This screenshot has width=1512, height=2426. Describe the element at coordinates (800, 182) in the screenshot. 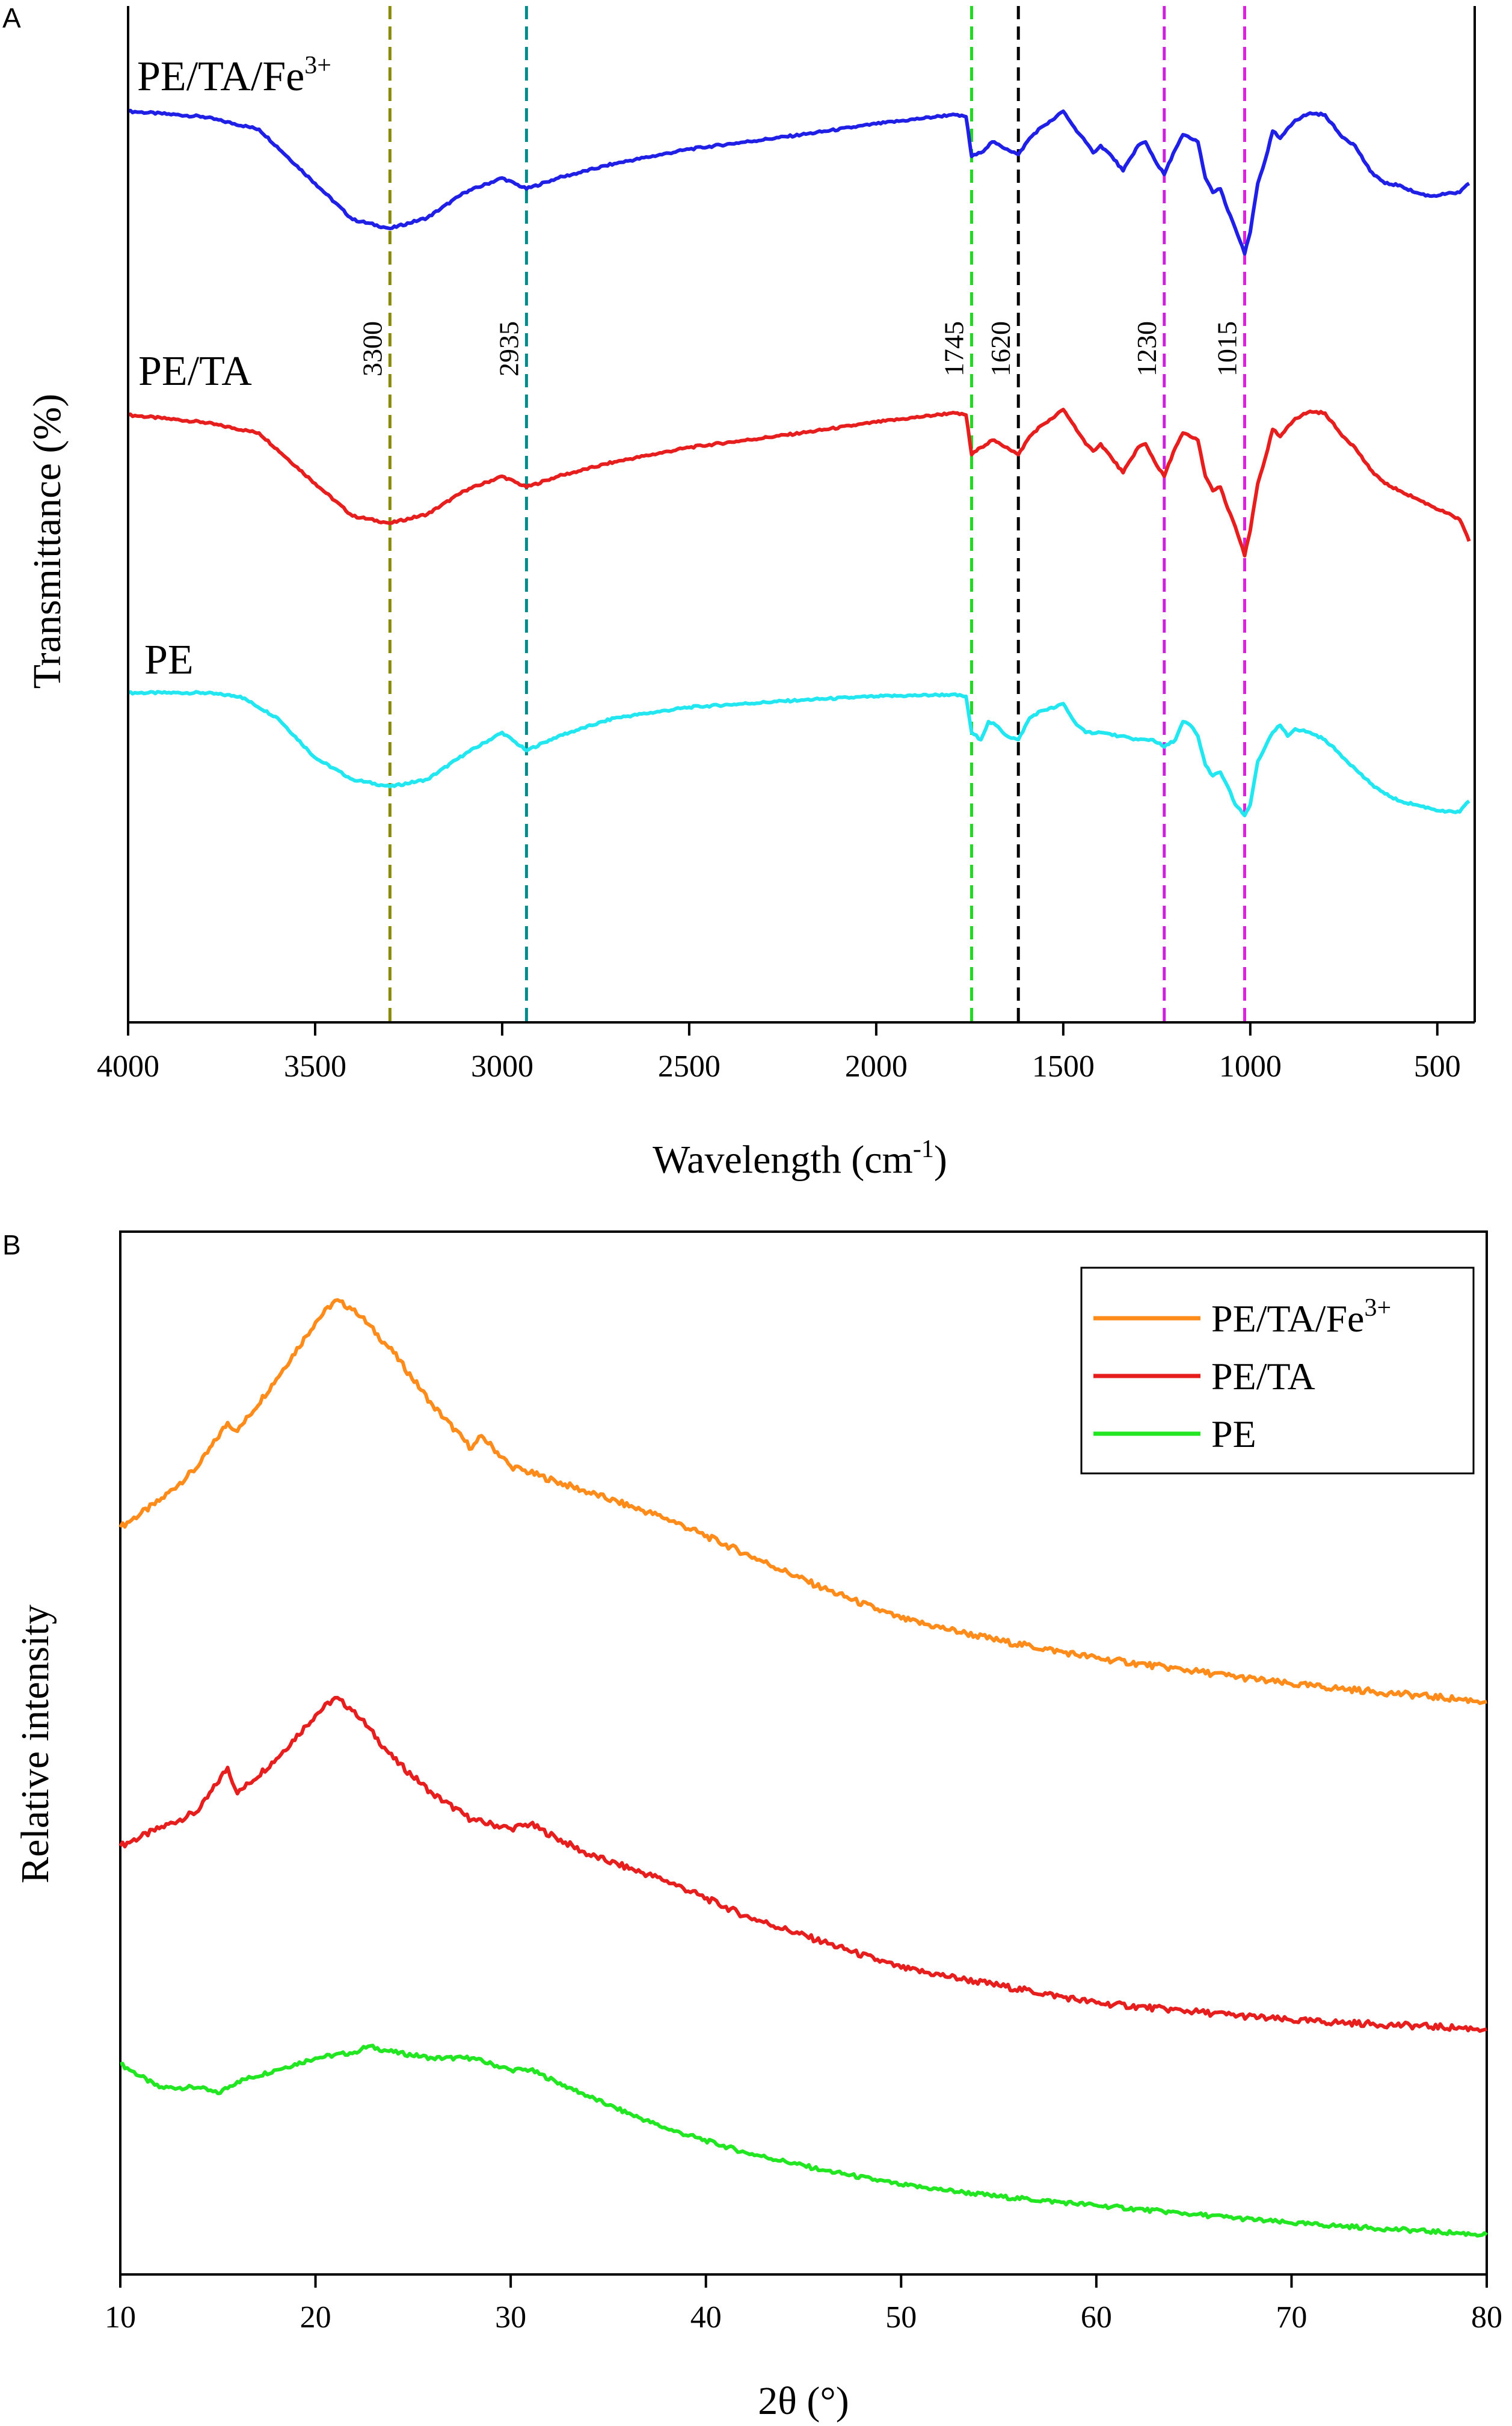

I see `panel-a-series-line-pe-ta-fe3` at that location.